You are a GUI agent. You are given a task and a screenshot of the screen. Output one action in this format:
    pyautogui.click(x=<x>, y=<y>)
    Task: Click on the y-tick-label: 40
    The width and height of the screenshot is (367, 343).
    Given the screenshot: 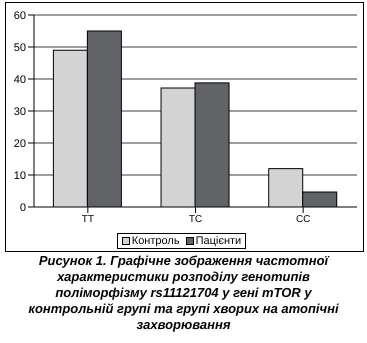 What is the action you would take?
    pyautogui.click(x=20, y=80)
    